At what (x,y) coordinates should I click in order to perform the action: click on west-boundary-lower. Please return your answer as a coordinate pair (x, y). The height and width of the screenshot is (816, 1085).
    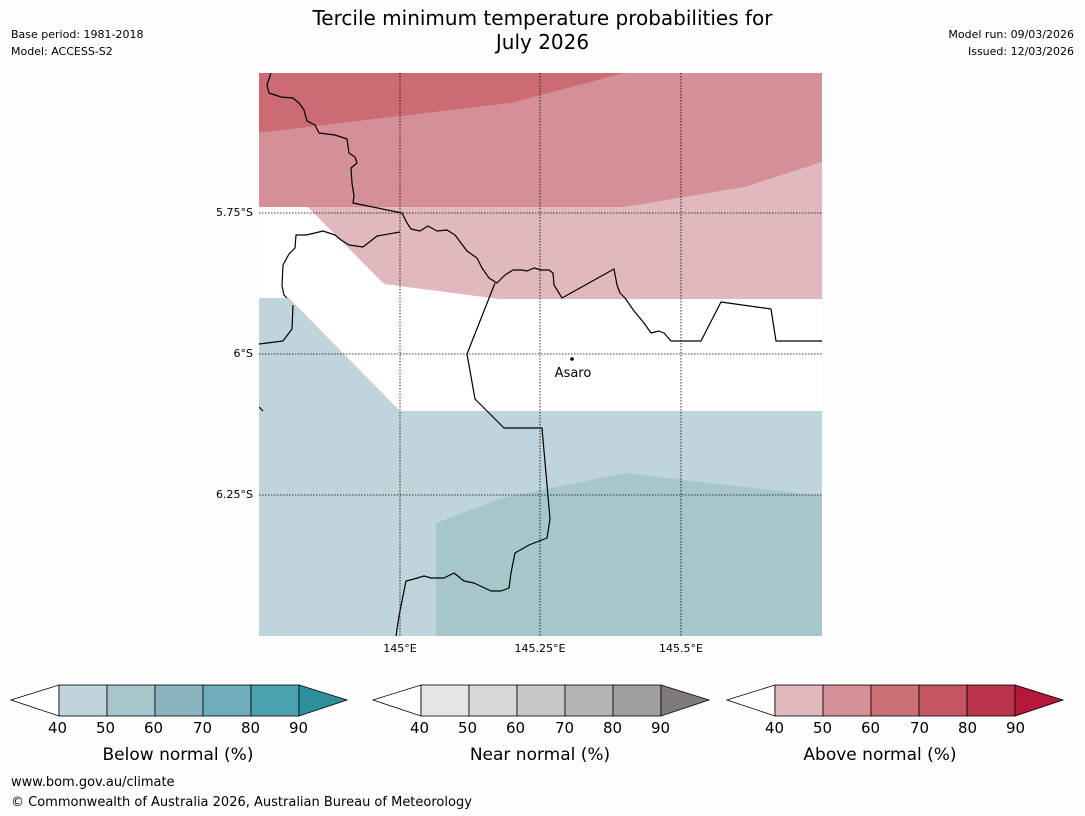
    Looking at the image, I should click on (276, 324).